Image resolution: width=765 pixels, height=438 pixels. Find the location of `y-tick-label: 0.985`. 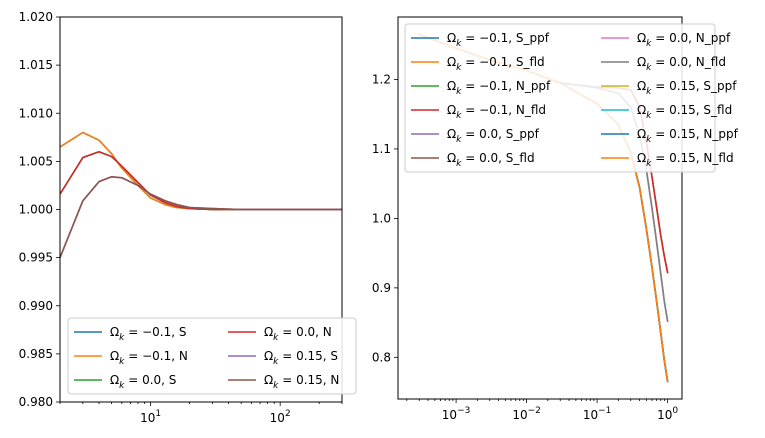

y-tick-label: 0.985 is located at coordinates (36, 354).